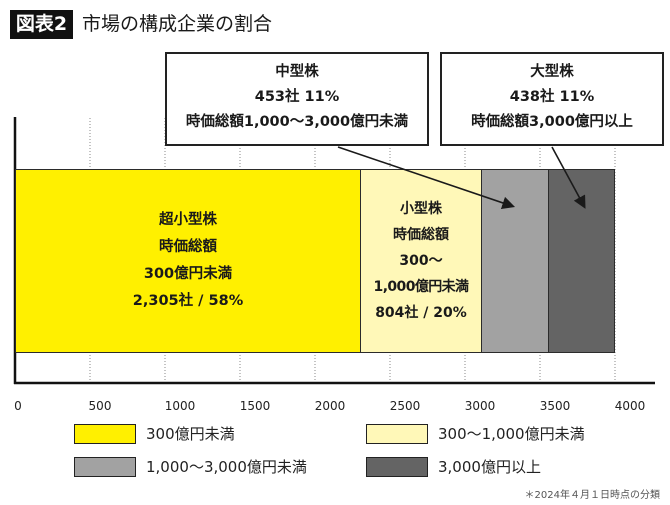 This screenshot has width=670, height=505. Describe the element at coordinates (515, 261) in the screenshot. I see `bar-segment-mid` at that location.